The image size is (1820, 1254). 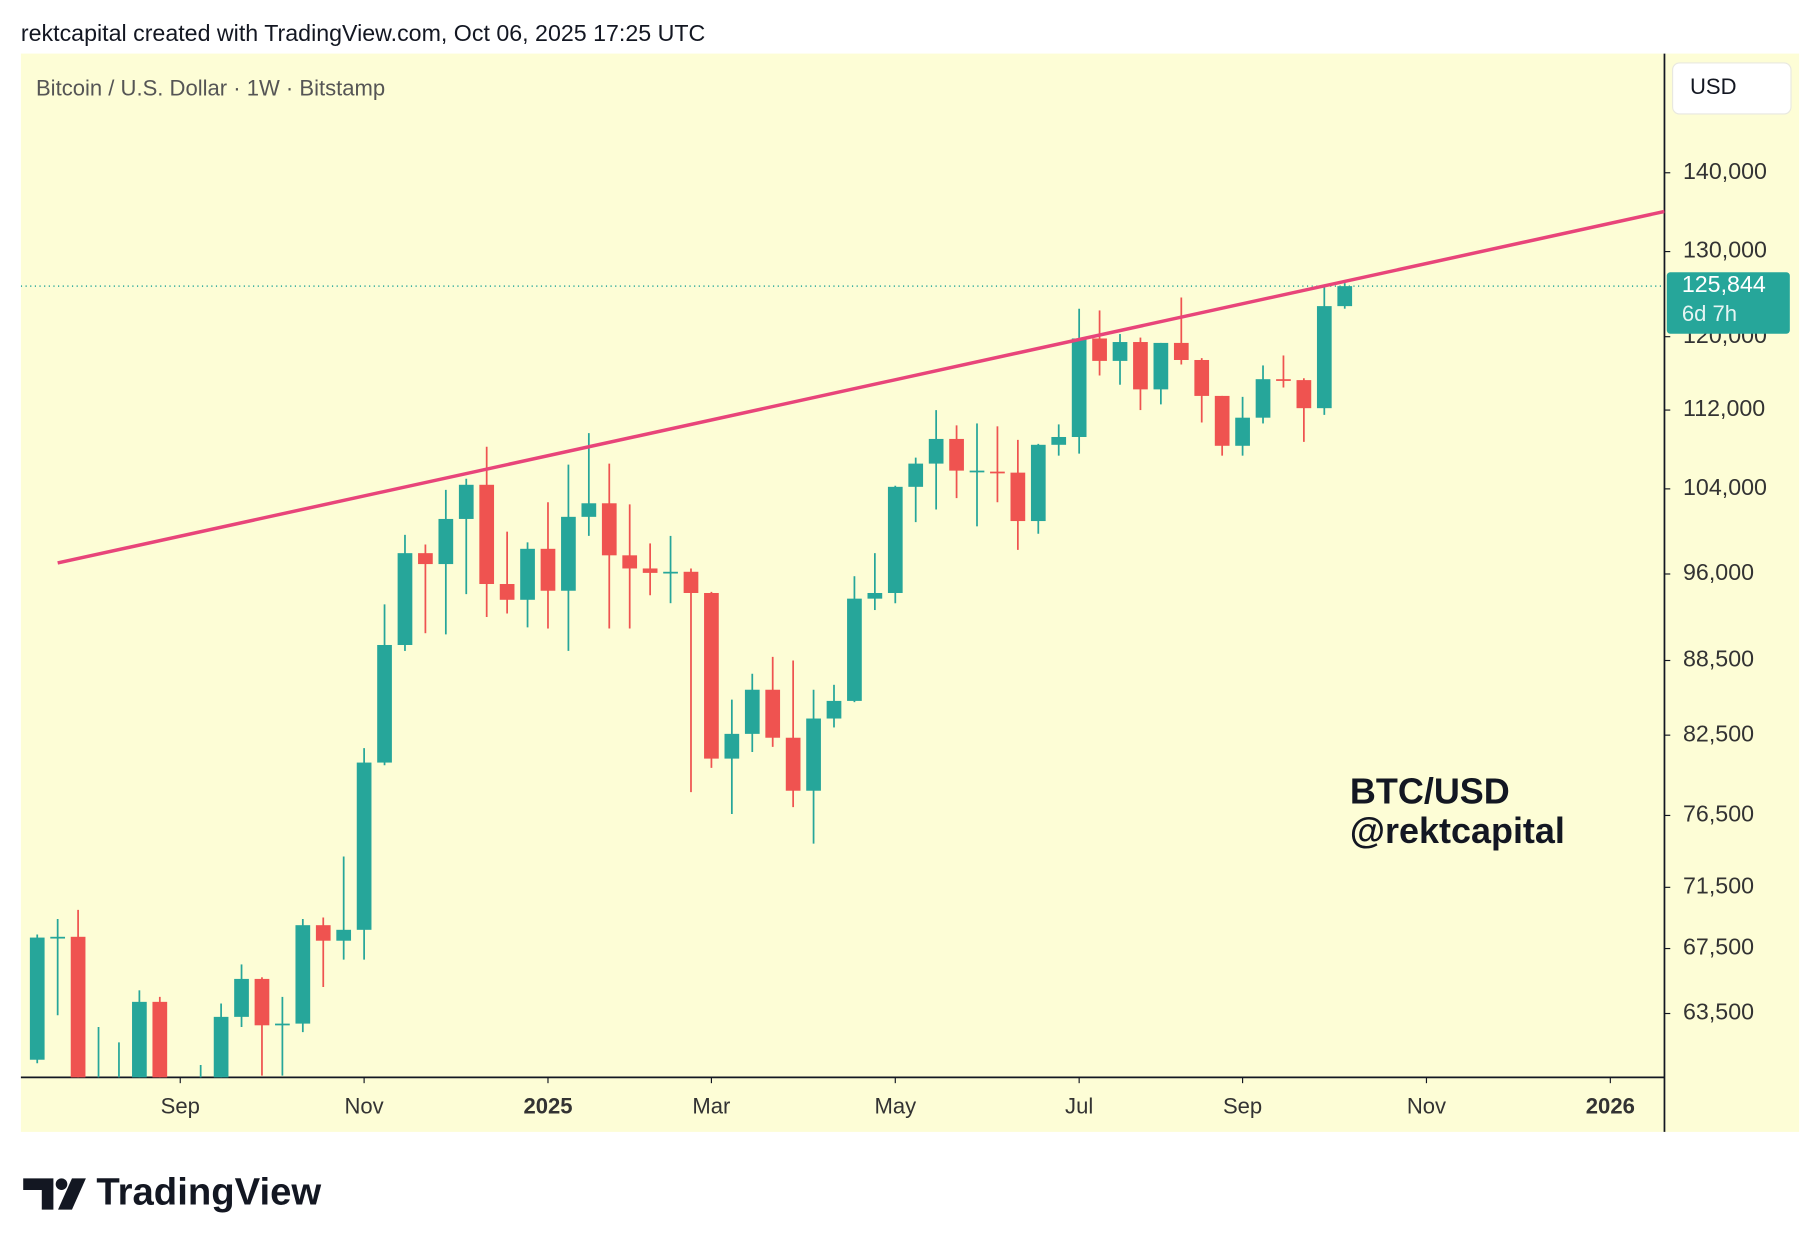 I want to click on y-tick-label: 140,000, so click(x=1725, y=171).